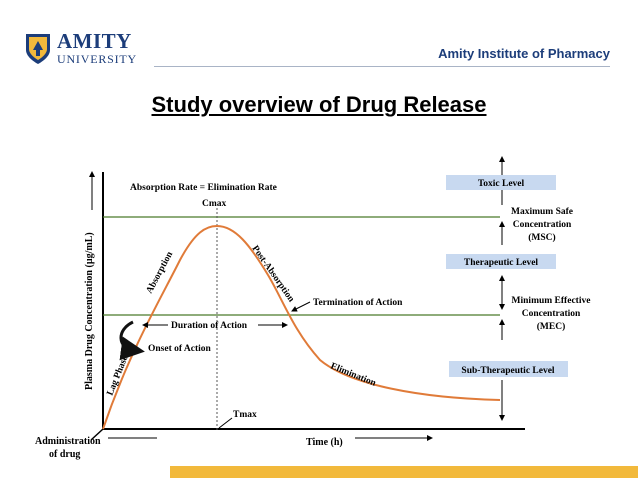 The width and height of the screenshot is (638, 478). I want to click on accent-bar, so click(404, 472).